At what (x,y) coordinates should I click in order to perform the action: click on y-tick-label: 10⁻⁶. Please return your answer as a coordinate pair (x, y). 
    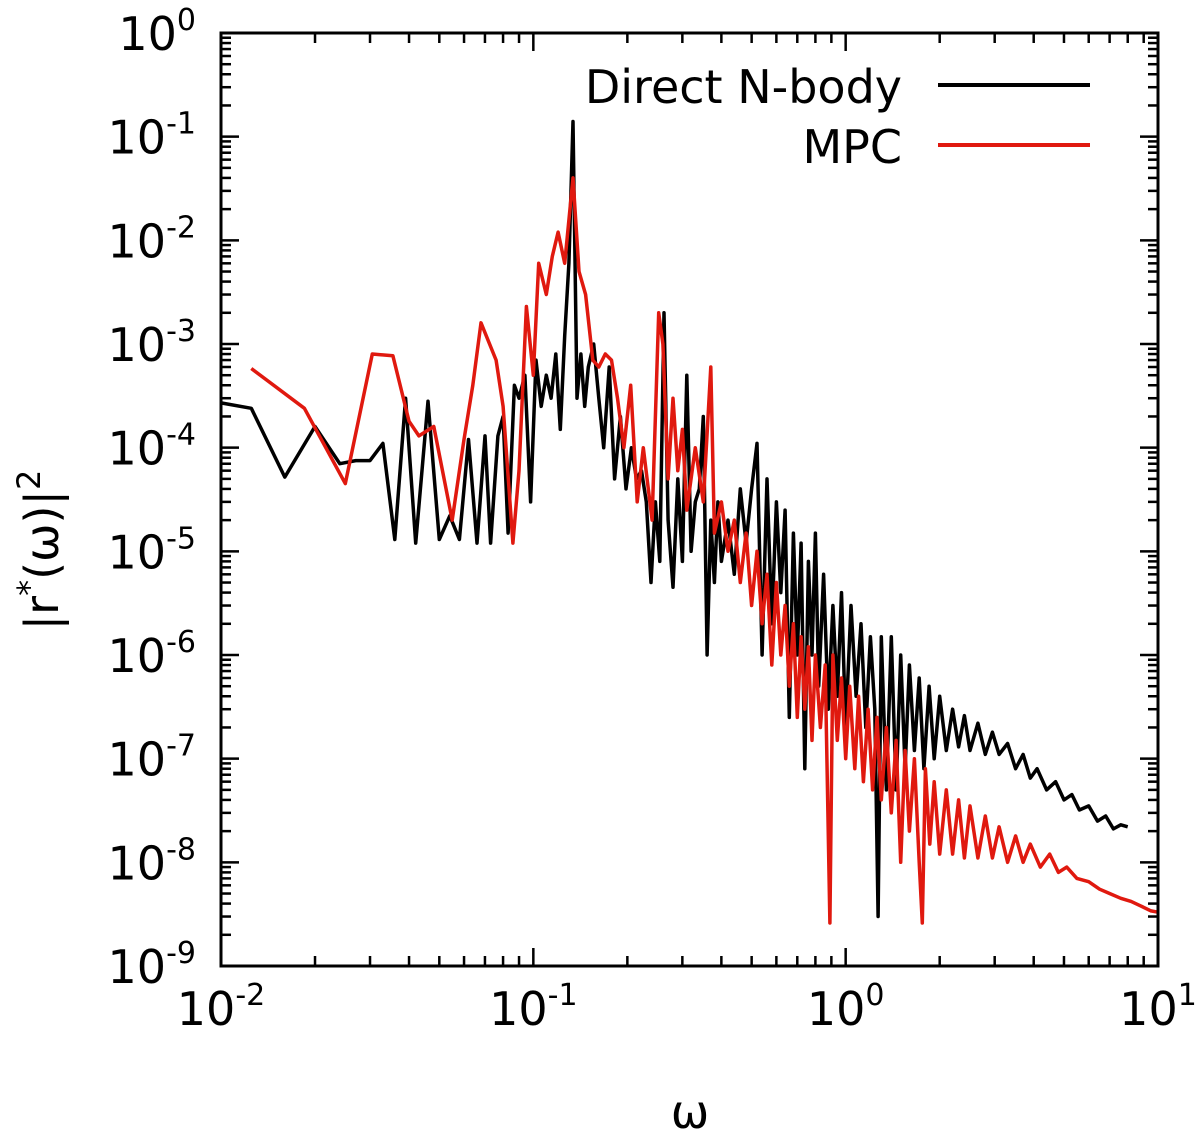
    Looking at the image, I should click on (152, 654).